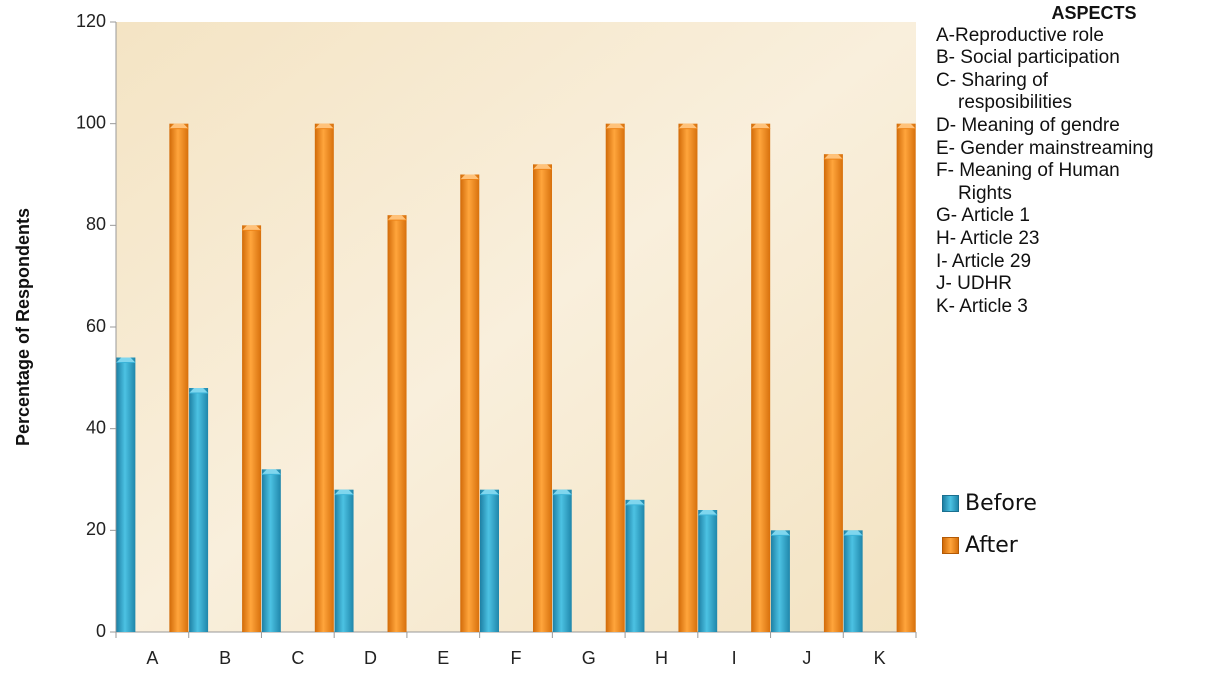 The height and width of the screenshot is (679, 1216). Describe the element at coordinates (562, 560) in the screenshot. I see `bar-before-g` at that location.